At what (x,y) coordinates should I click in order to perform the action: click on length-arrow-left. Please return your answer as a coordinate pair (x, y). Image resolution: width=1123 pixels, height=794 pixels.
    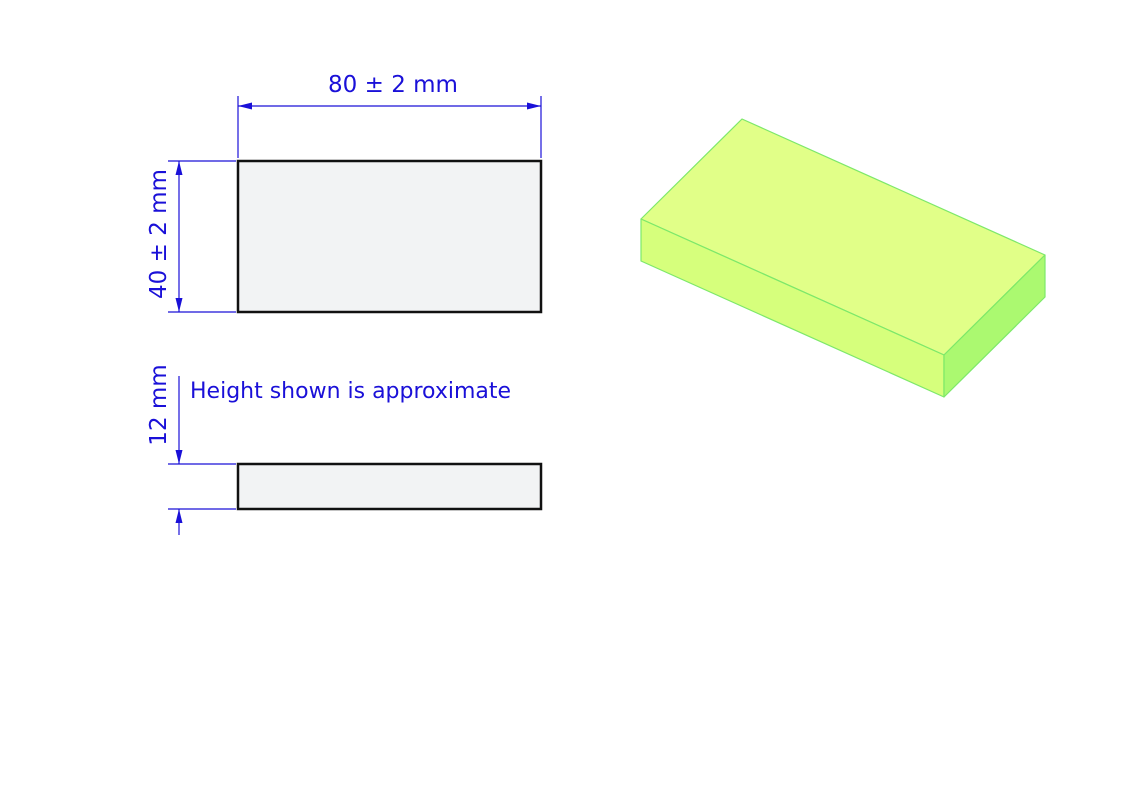
    Looking at the image, I should click on (245, 106).